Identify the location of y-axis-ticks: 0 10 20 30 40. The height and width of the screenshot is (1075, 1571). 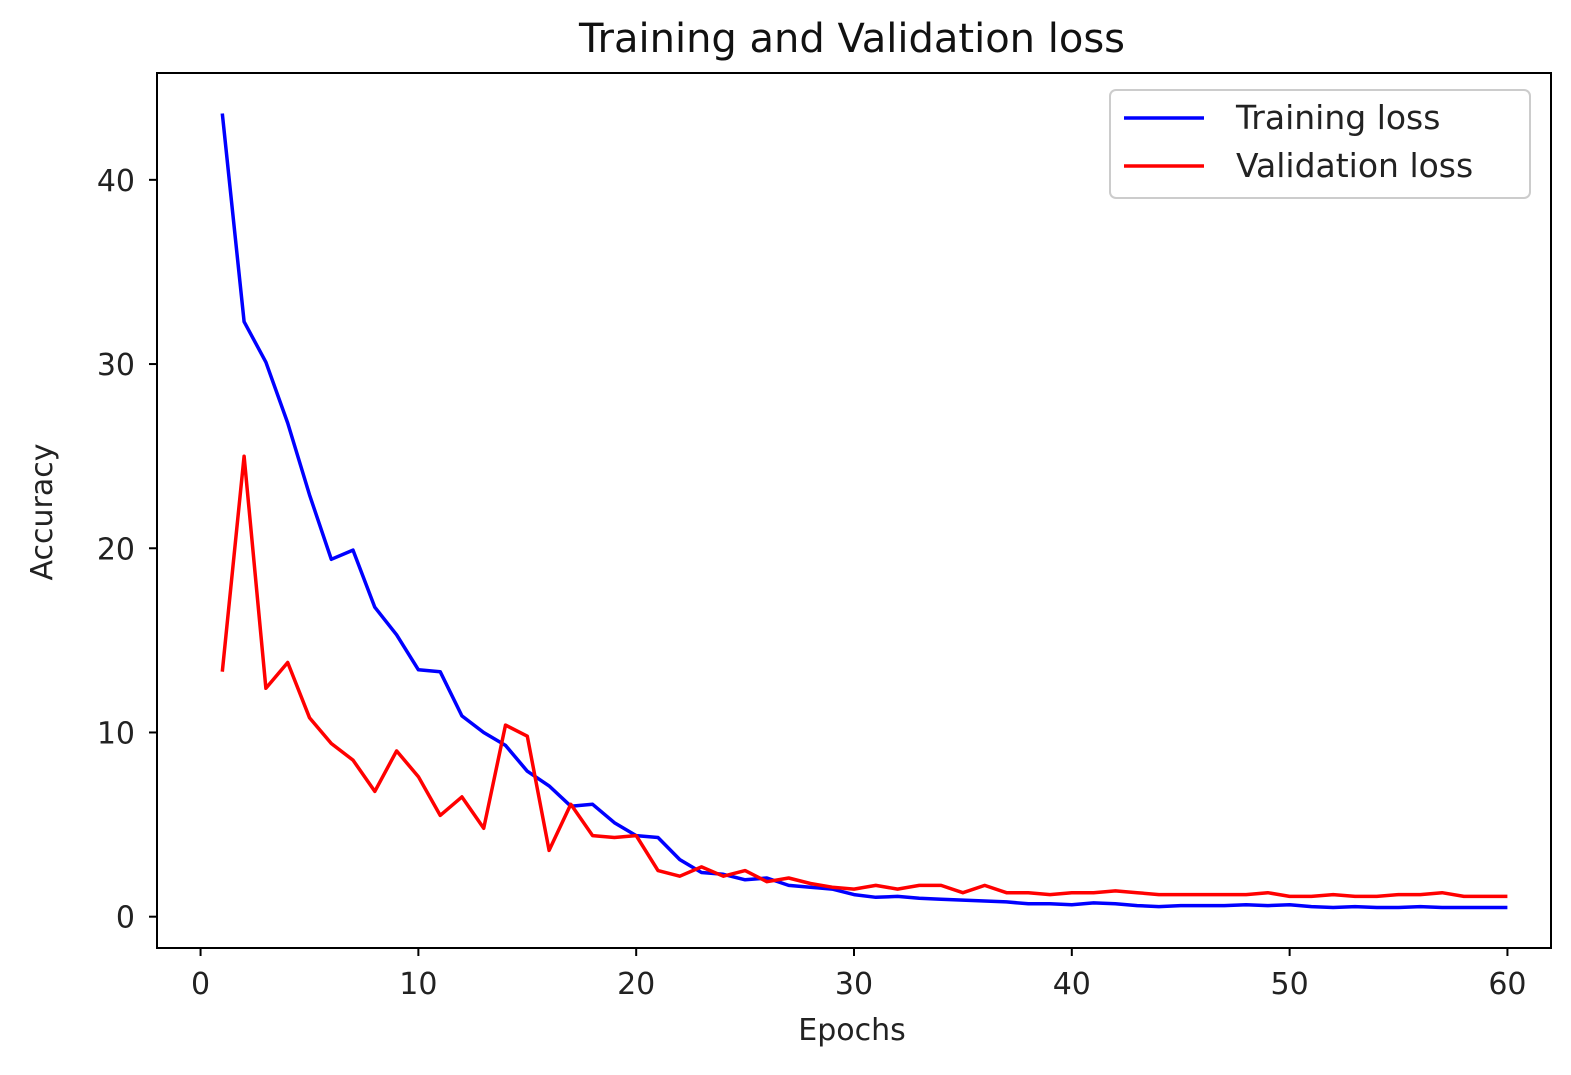
(127, 550).